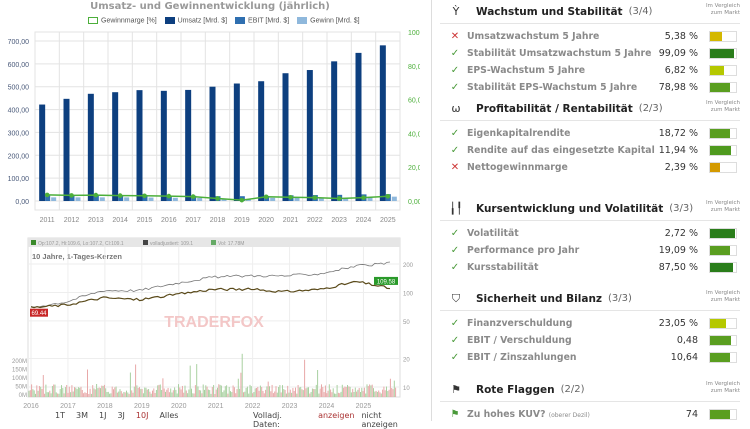 Image resolution: width=750 pixels, height=429 pixels. Describe the element at coordinates (678, 323) in the screenshot. I see `criterion-value: 23,05 %` at that location.